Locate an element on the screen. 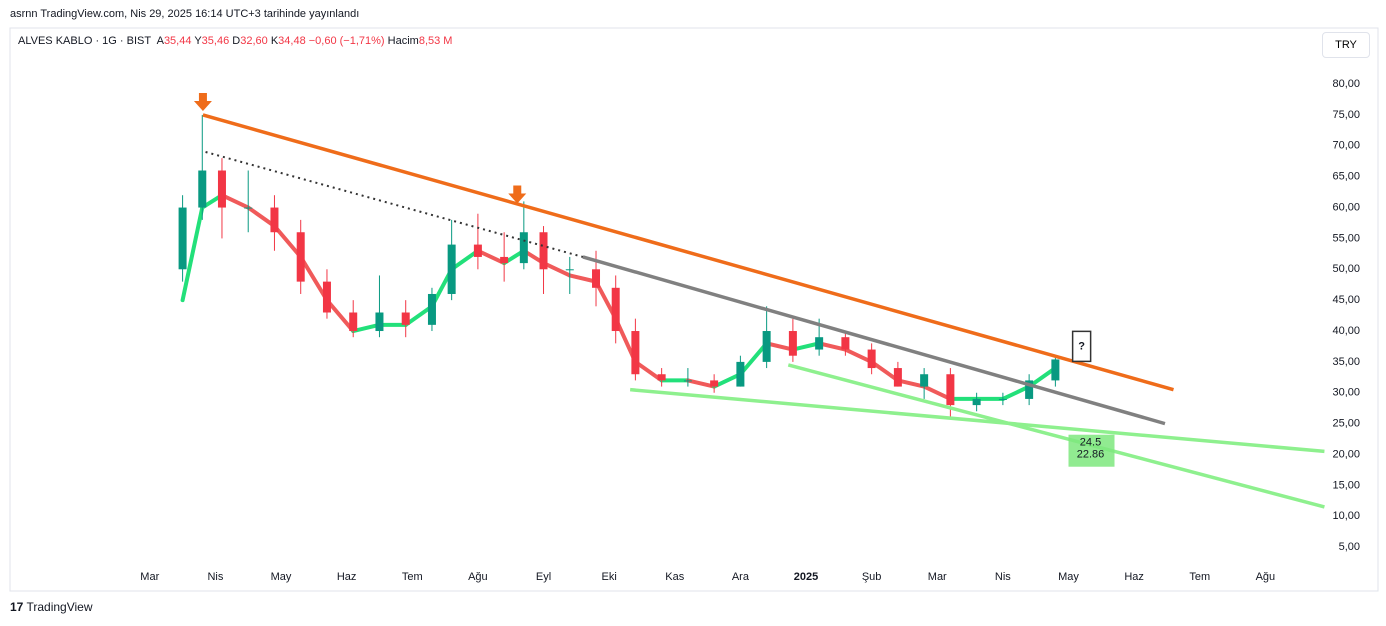 The width and height of the screenshot is (1386, 626). question-box is located at coordinates (1081, 346).